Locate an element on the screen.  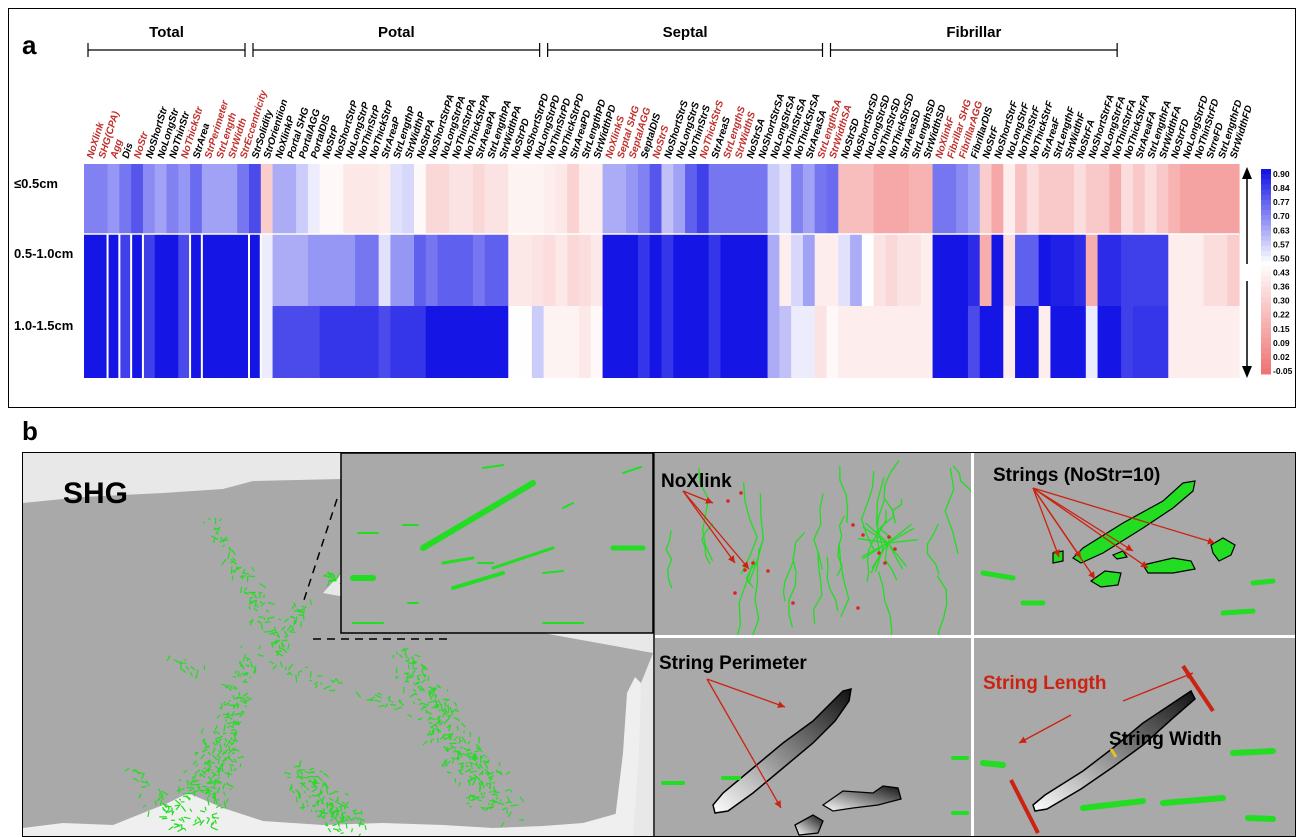
colorbar-tick: 0.84 is located at coordinates (1281, 188).